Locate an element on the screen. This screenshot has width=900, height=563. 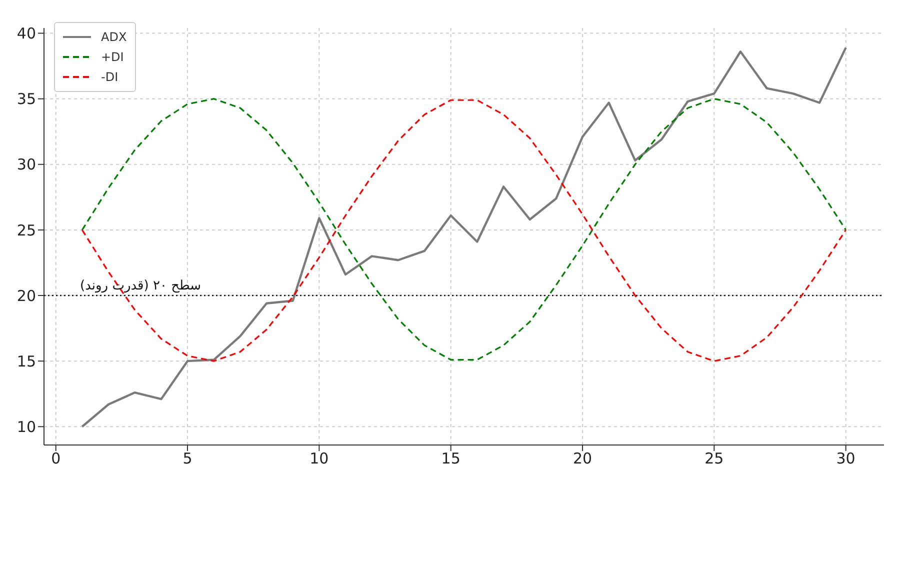
x-tick-label: 15 is located at coordinates (450, 459).